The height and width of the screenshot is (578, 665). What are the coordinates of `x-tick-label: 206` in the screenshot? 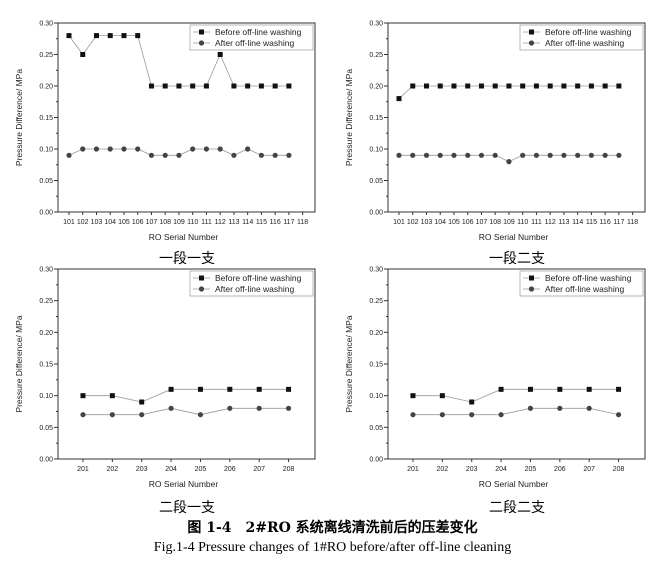 It's located at (560, 469).